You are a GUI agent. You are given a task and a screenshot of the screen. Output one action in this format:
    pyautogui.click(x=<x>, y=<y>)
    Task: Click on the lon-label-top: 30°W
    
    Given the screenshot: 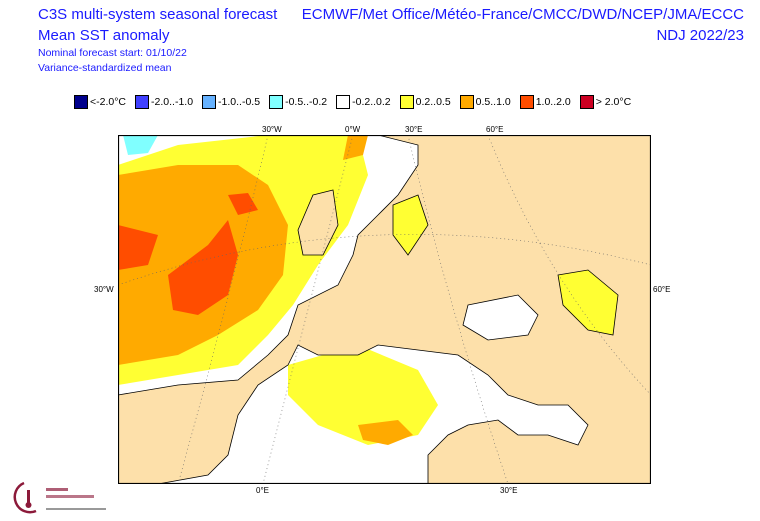 What is the action you would take?
    pyautogui.click(x=272, y=129)
    